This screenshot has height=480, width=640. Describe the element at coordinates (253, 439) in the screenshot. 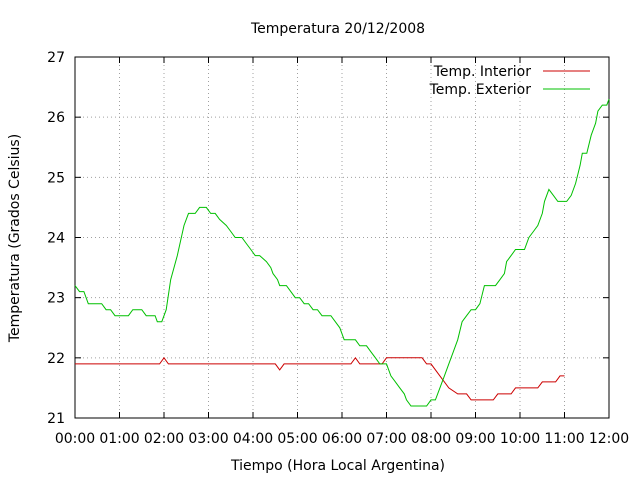

I see `x-tick-label: 04:00` at that location.